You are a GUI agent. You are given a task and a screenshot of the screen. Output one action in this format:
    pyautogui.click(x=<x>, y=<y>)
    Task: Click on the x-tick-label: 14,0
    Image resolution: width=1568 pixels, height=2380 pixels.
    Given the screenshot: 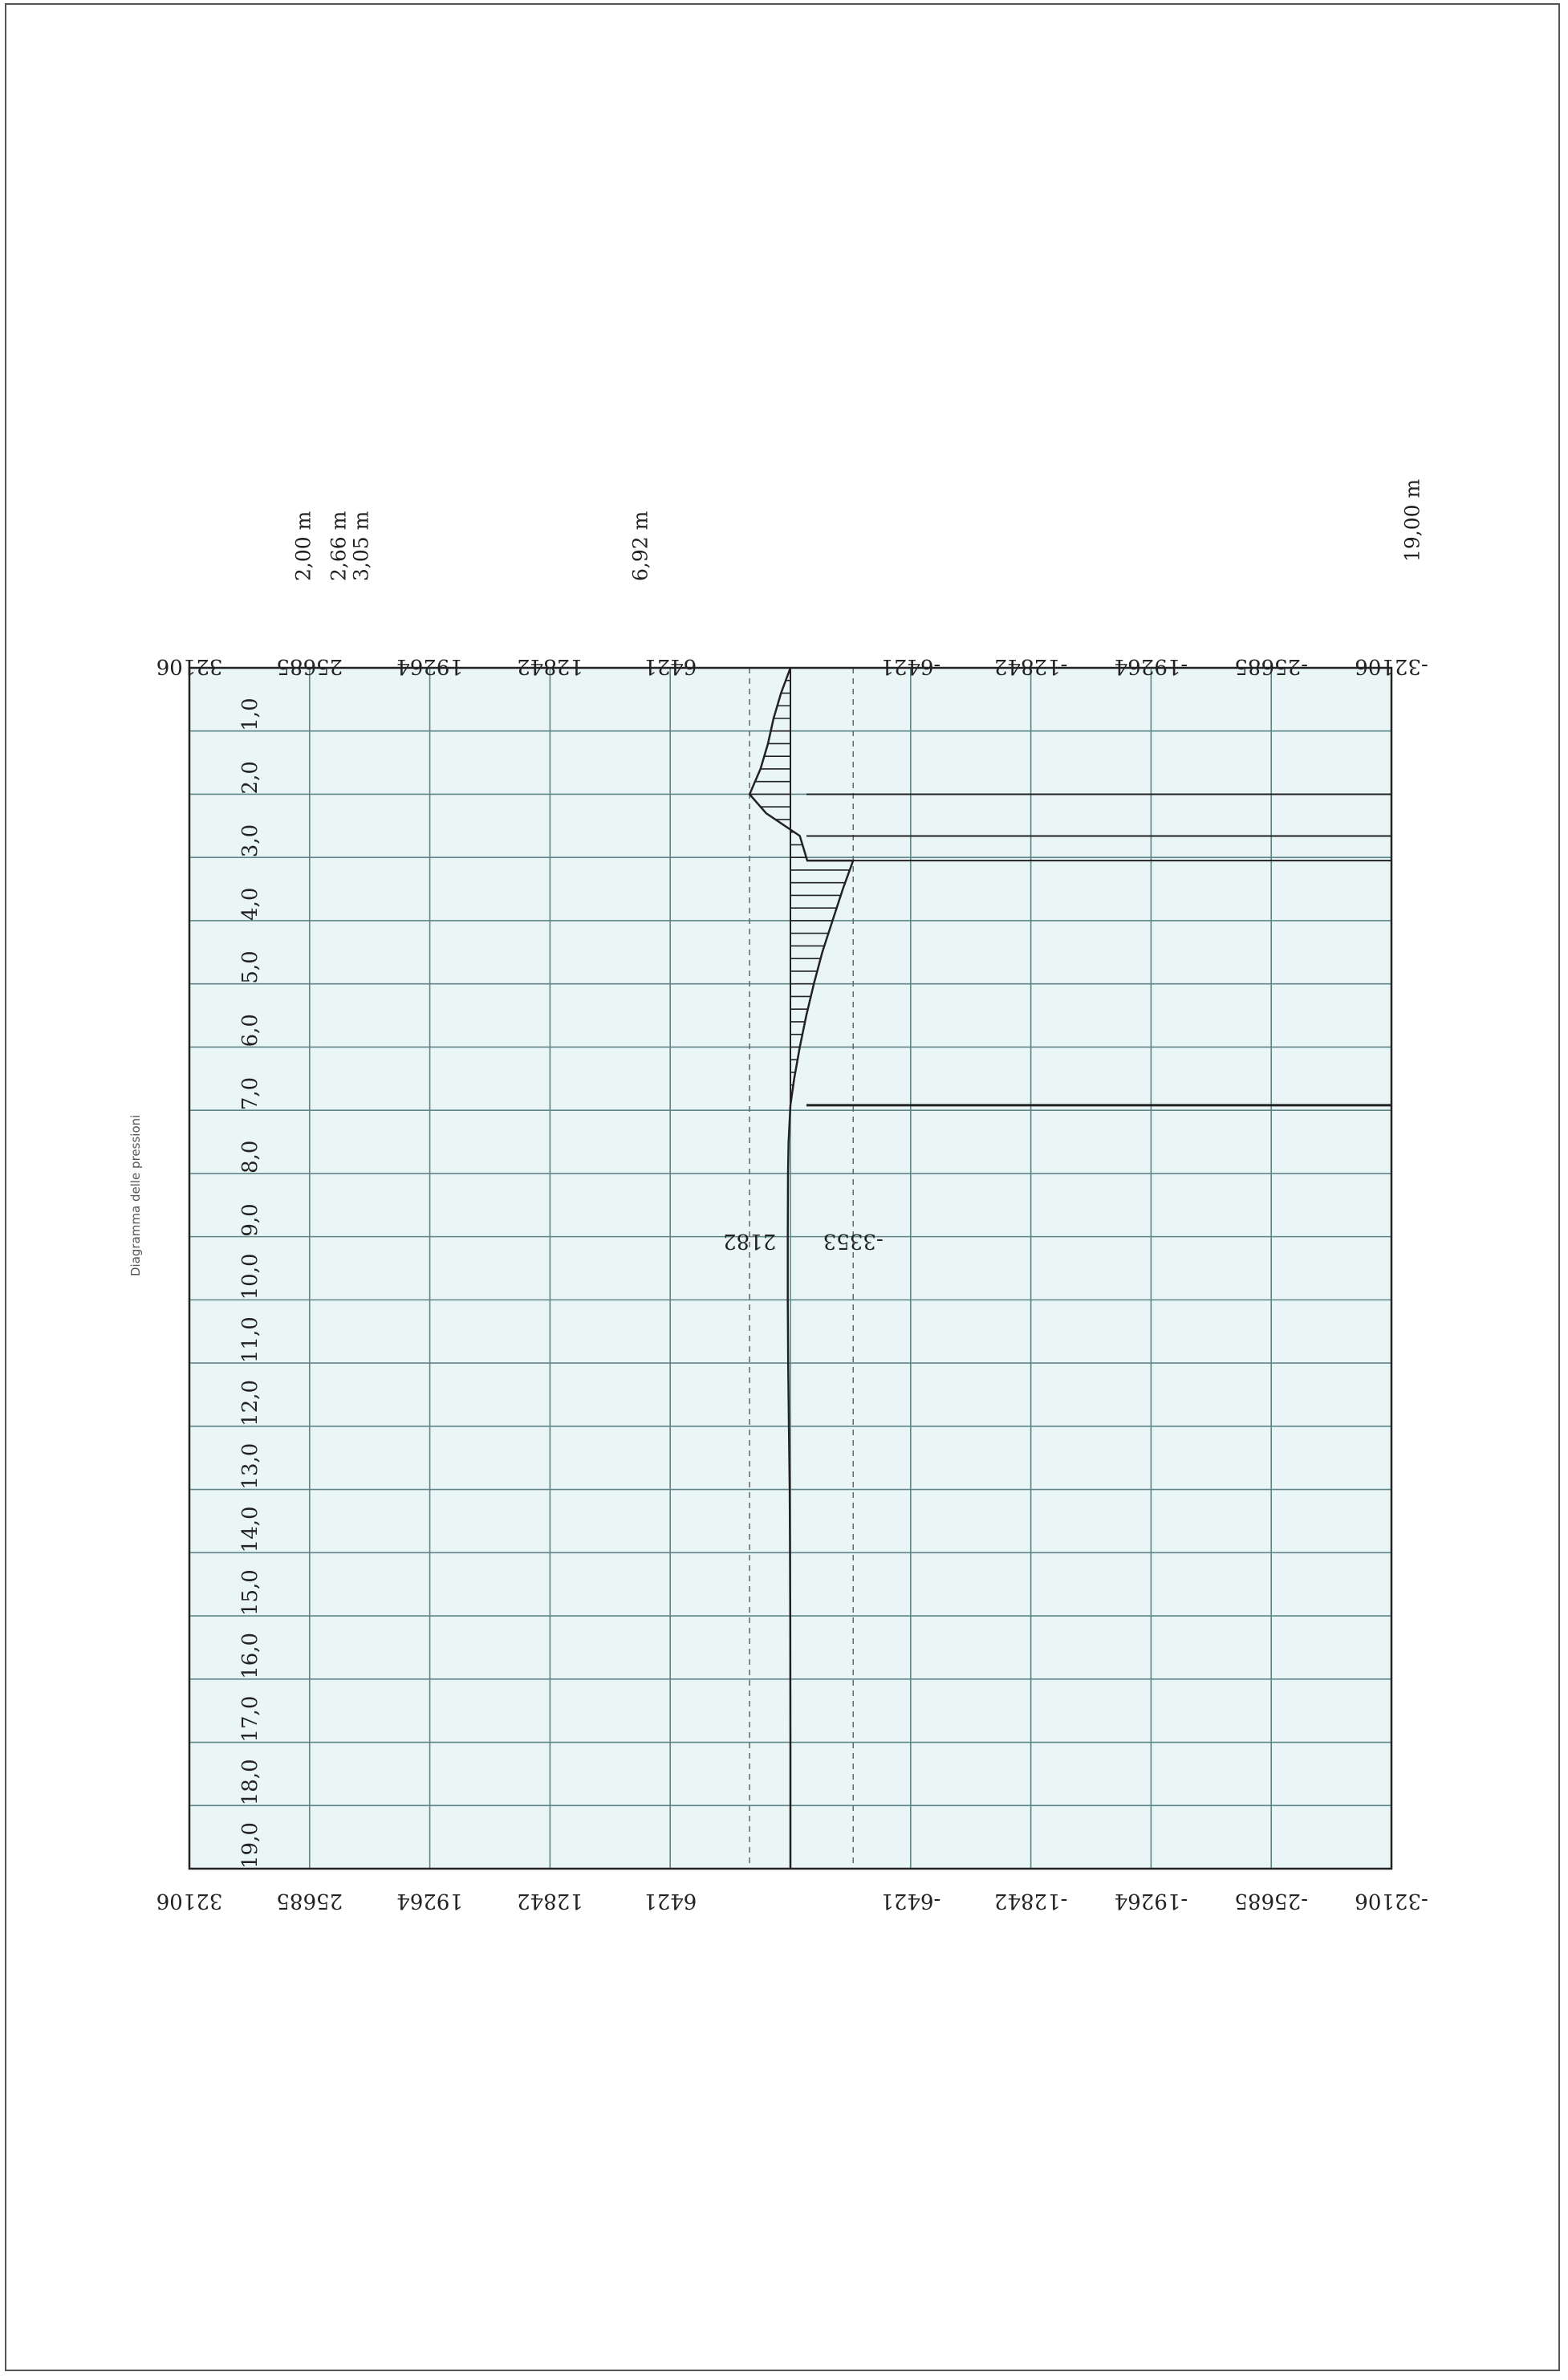 What is the action you would take?
    pyautogui.click(x=250, y=1529)
    